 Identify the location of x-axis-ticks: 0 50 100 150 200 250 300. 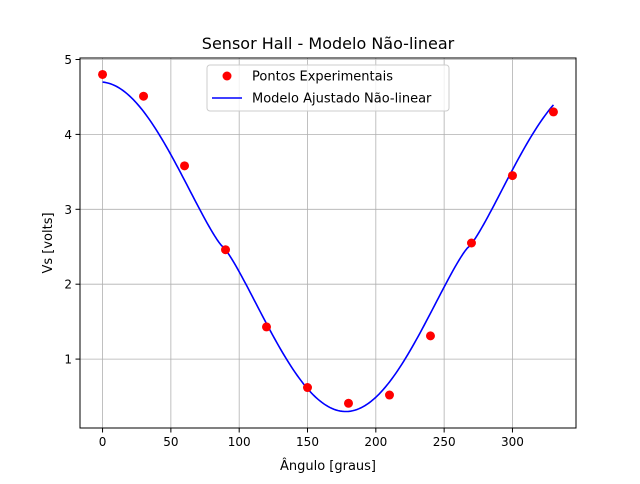
(311, 438).